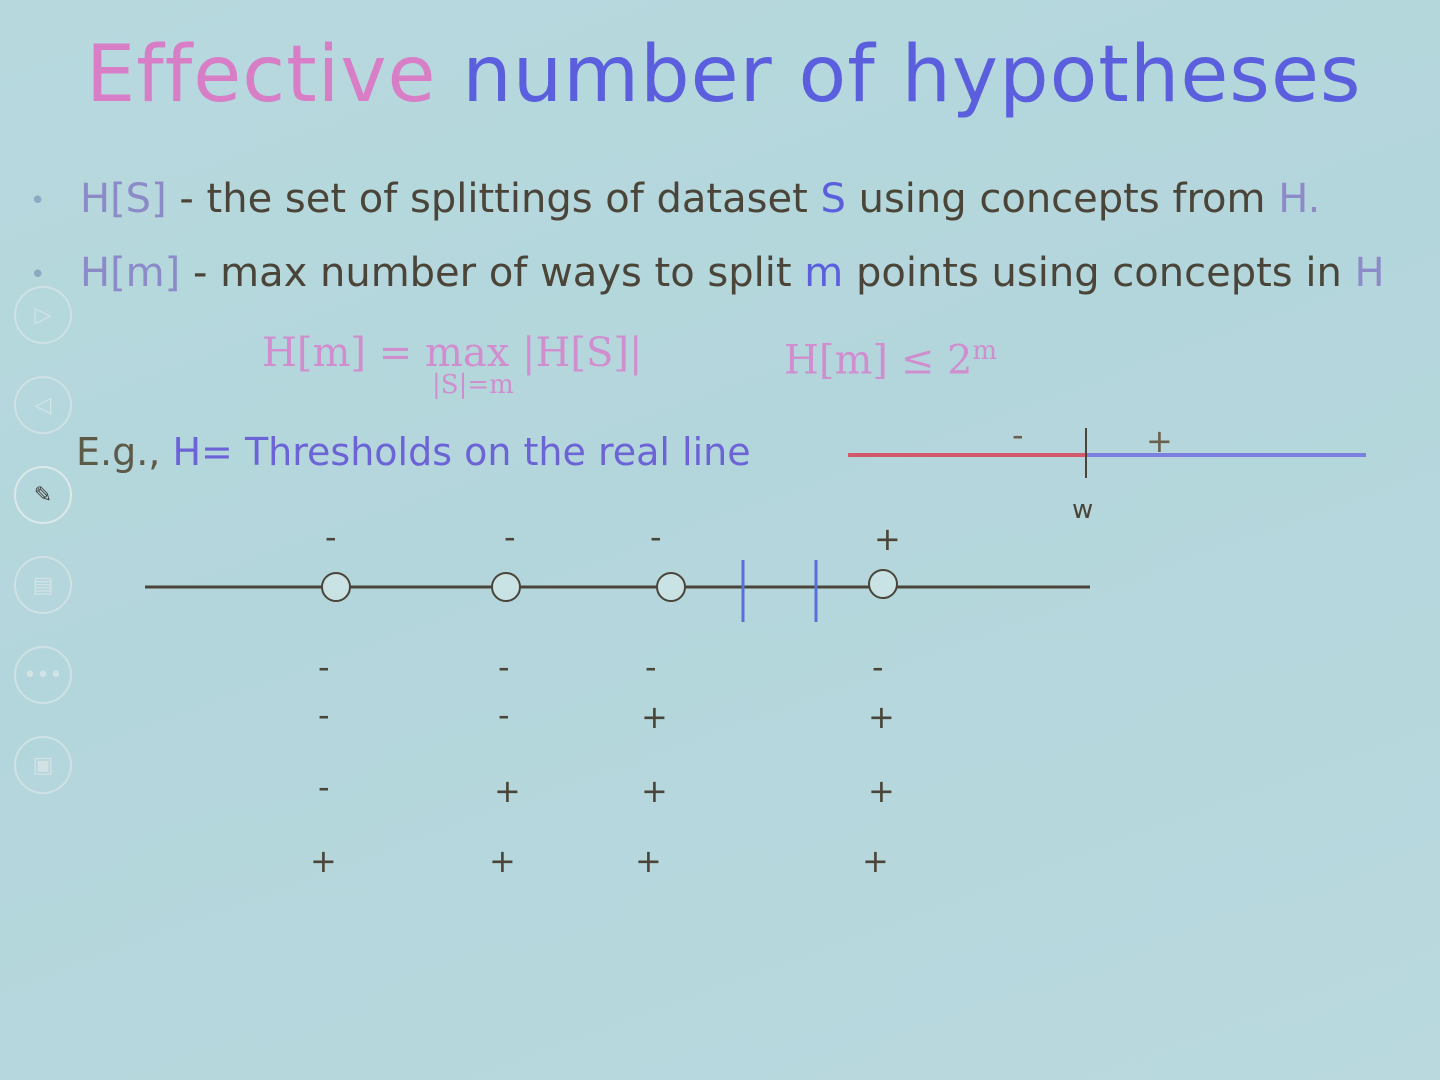  Describe the element at coordinates (912, 75) in the screenshot. I see `title-part-2: number of hypotheses` at that location.